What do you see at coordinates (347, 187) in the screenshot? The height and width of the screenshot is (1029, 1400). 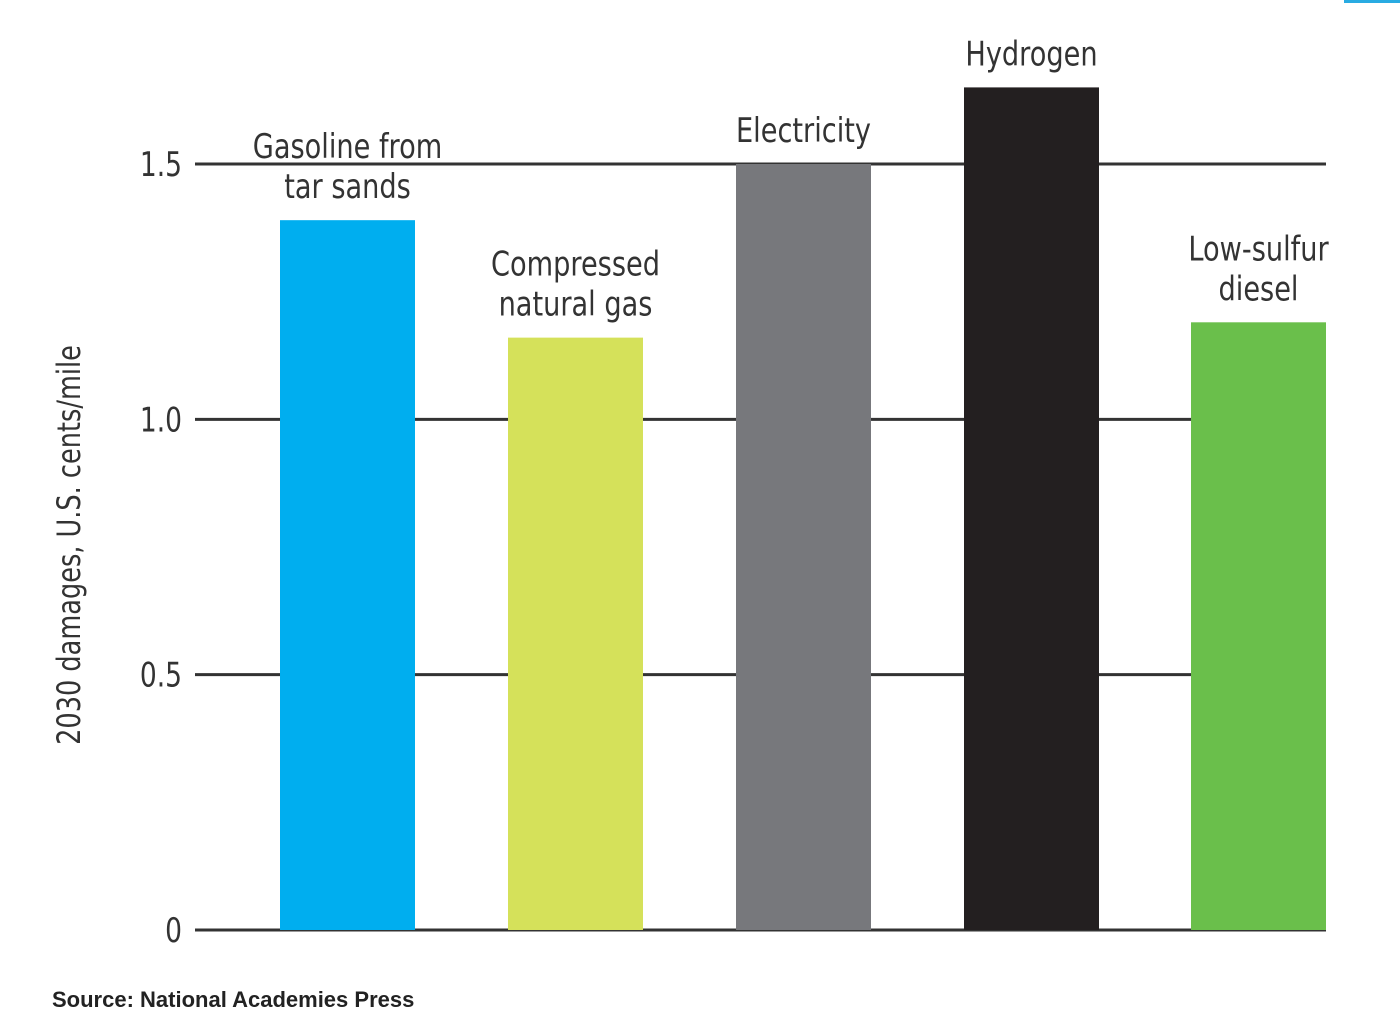 I see `bar-label-0-line-1: tar sands` at bounding box center [347, 187].